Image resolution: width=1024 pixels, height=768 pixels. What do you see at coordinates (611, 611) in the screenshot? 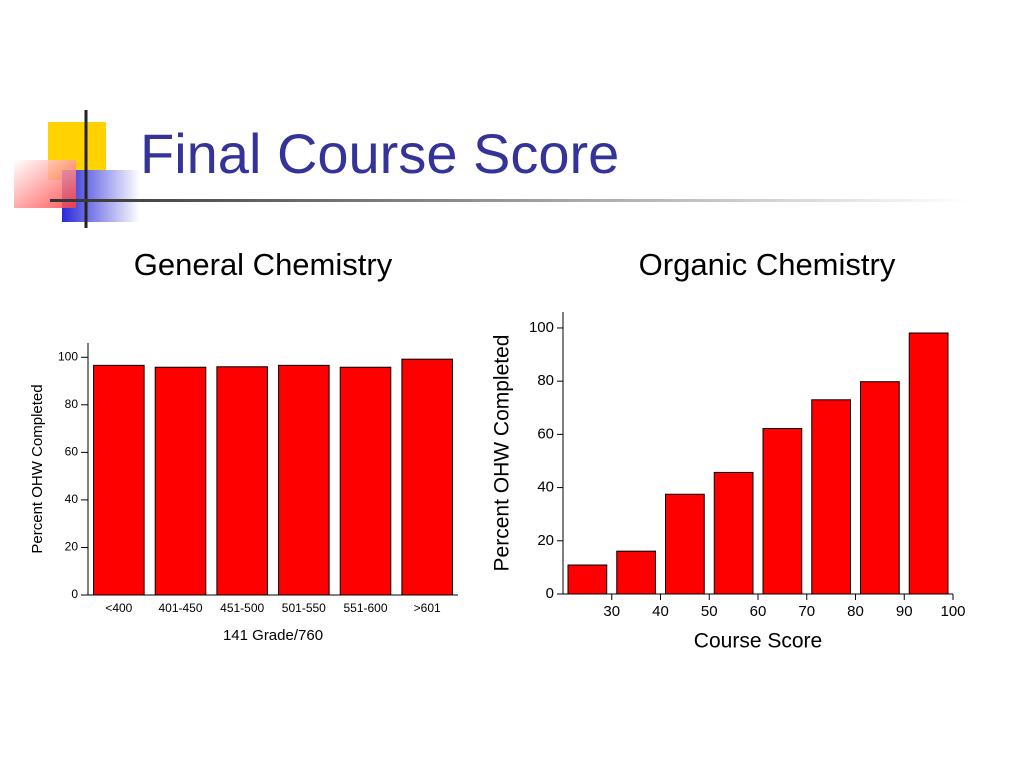
I see `x-tick-label: 30` at bounding box center [611, 611].